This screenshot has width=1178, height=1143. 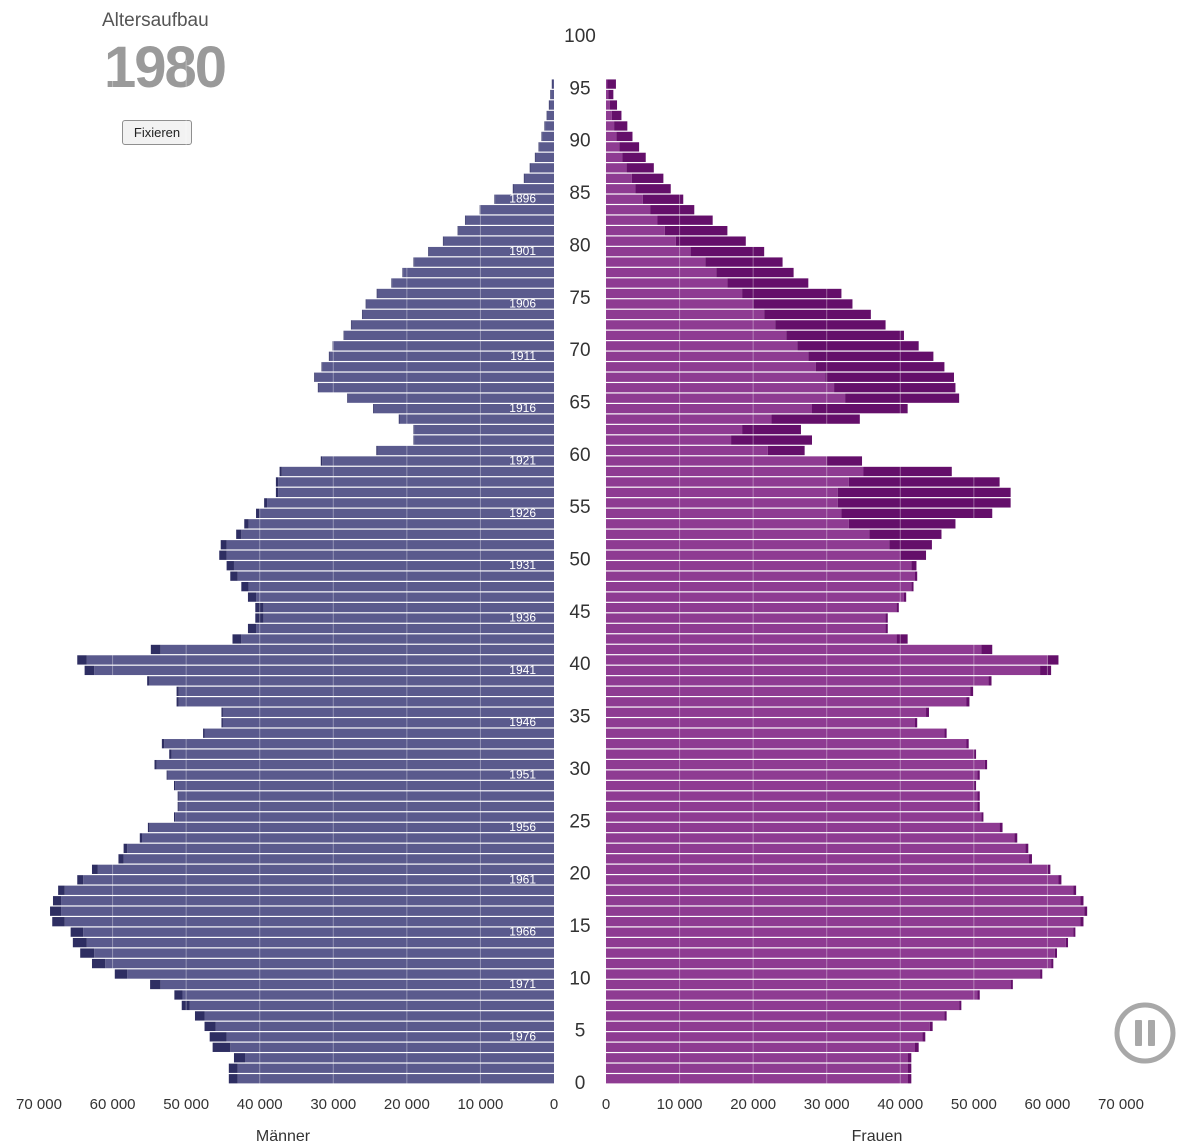 What do you see at coordinates (186, 1104) in the screenshot?
I see `x-tick-label-men: 50 000` at bounding box center [186, 1104].